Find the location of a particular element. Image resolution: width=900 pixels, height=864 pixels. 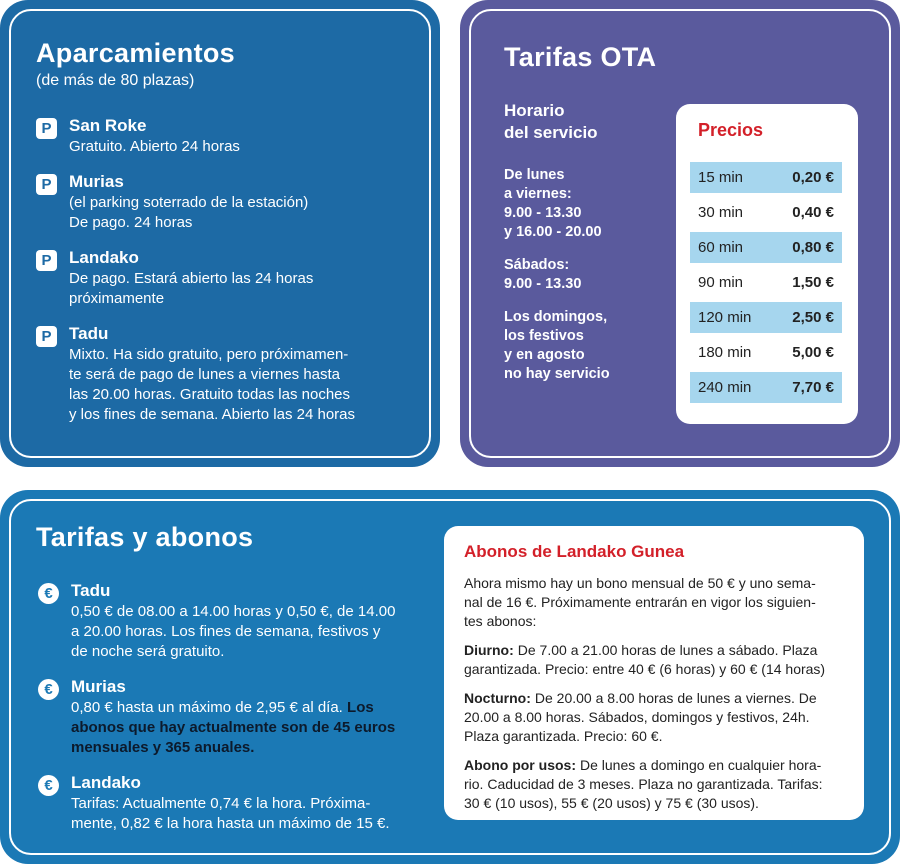

price-row: 120 min 2,50 € is located at coordinates (766, 317).